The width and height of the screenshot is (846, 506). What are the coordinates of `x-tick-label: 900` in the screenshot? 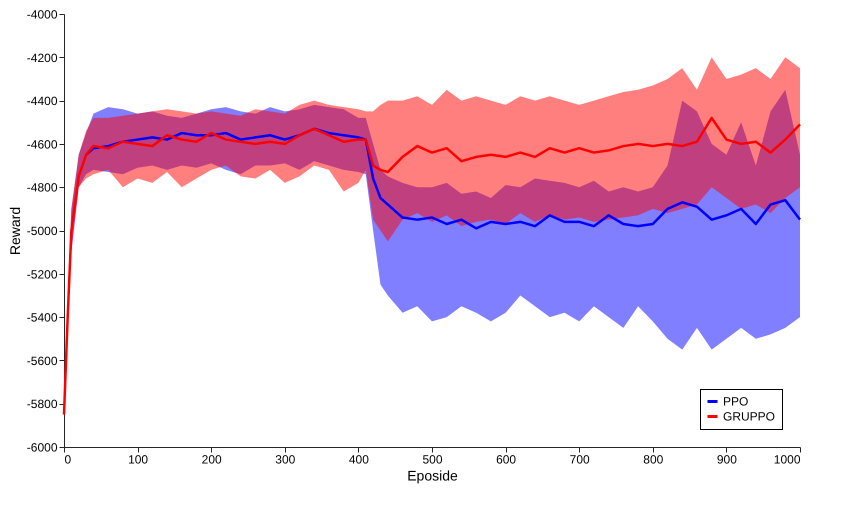 It's located at (727, 459).